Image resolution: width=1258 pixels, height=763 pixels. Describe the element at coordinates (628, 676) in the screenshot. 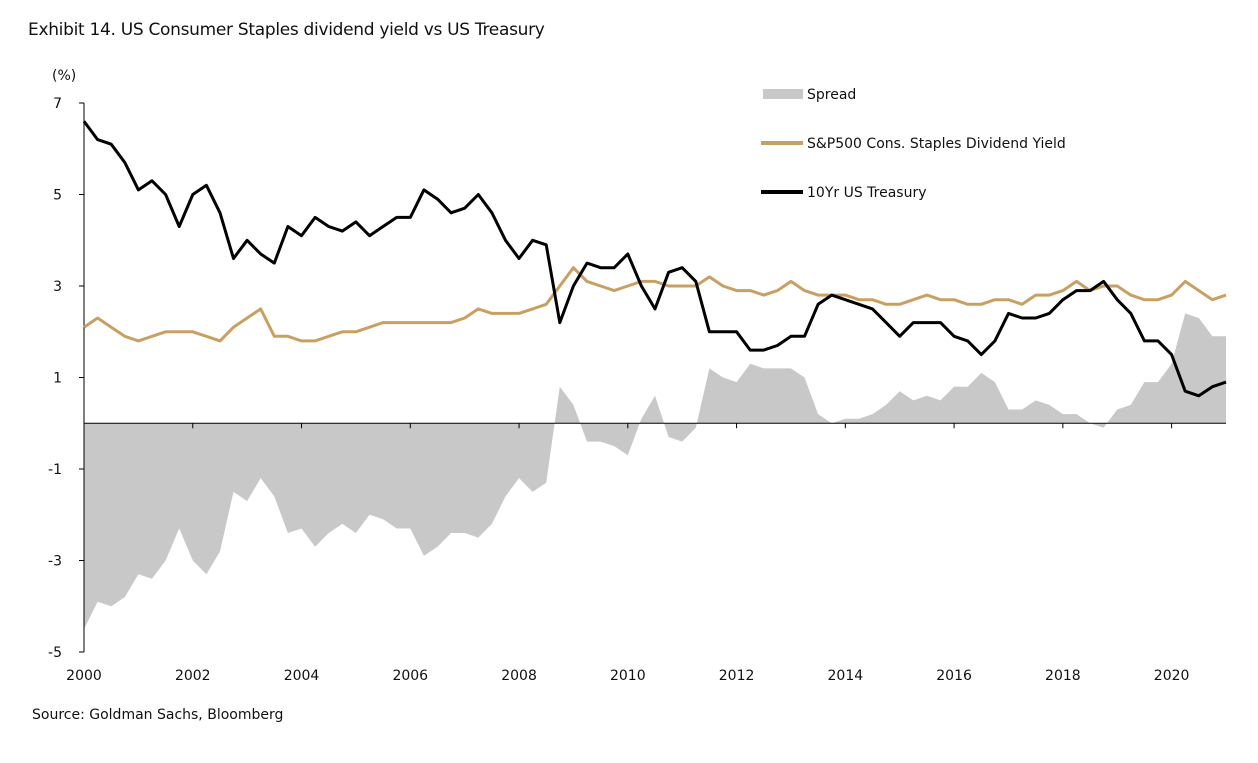

I see `x-tick-label: 2010` at that location.